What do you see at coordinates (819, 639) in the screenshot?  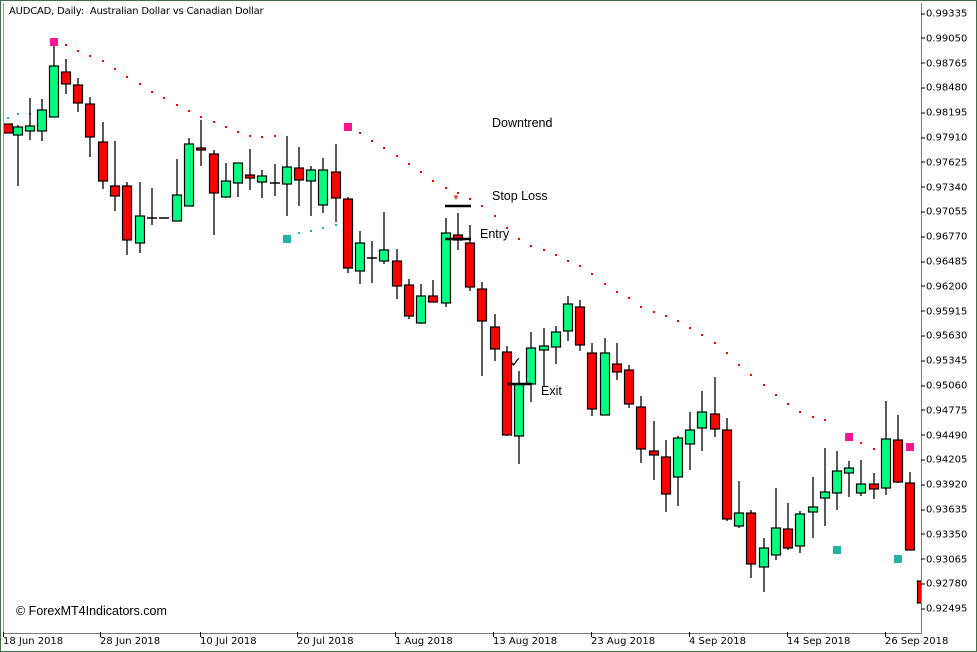 I see `date-tick-label: 14 Sep 2018` at bounding box center [819, 639].